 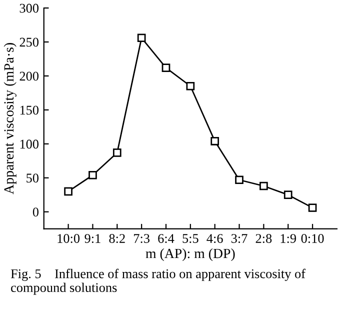 What do you see at coordinates (69, 239) in the screenshot?
I see `x-tick-label: 10:0` at bounding box center [69, 239].